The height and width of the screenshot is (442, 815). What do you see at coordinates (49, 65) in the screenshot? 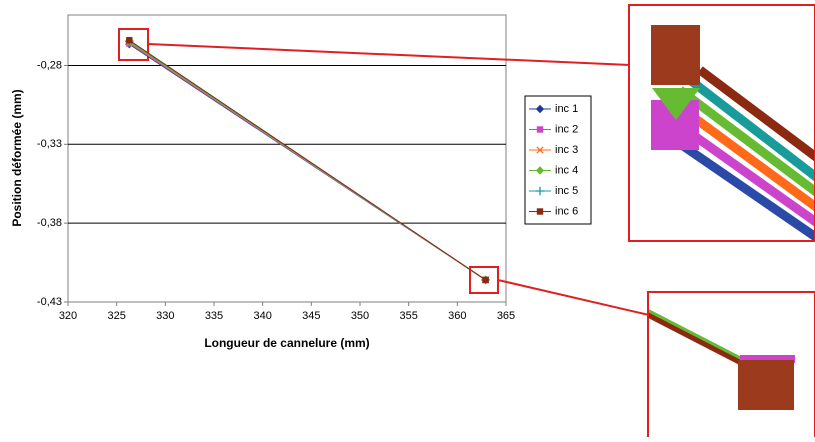
I see `y-tick-label: -0,28` at bounding box center [49, 65].